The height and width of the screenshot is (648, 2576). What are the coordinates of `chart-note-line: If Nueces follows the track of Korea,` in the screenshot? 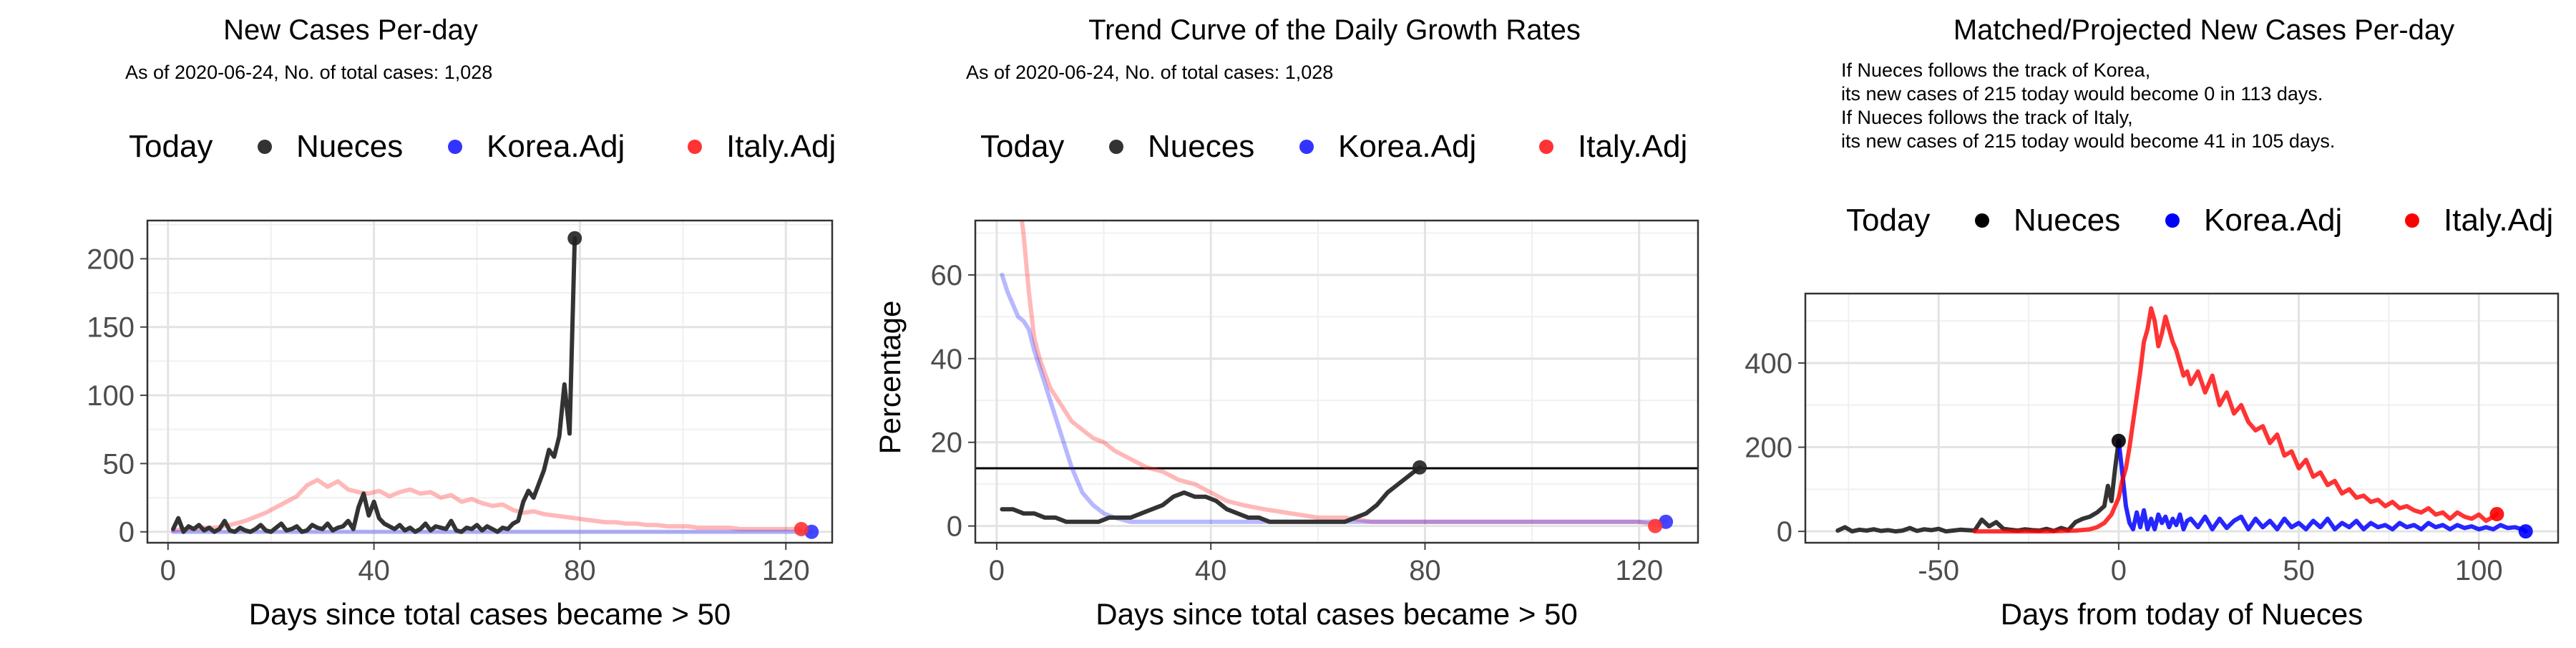 It's located at (1995, 70).